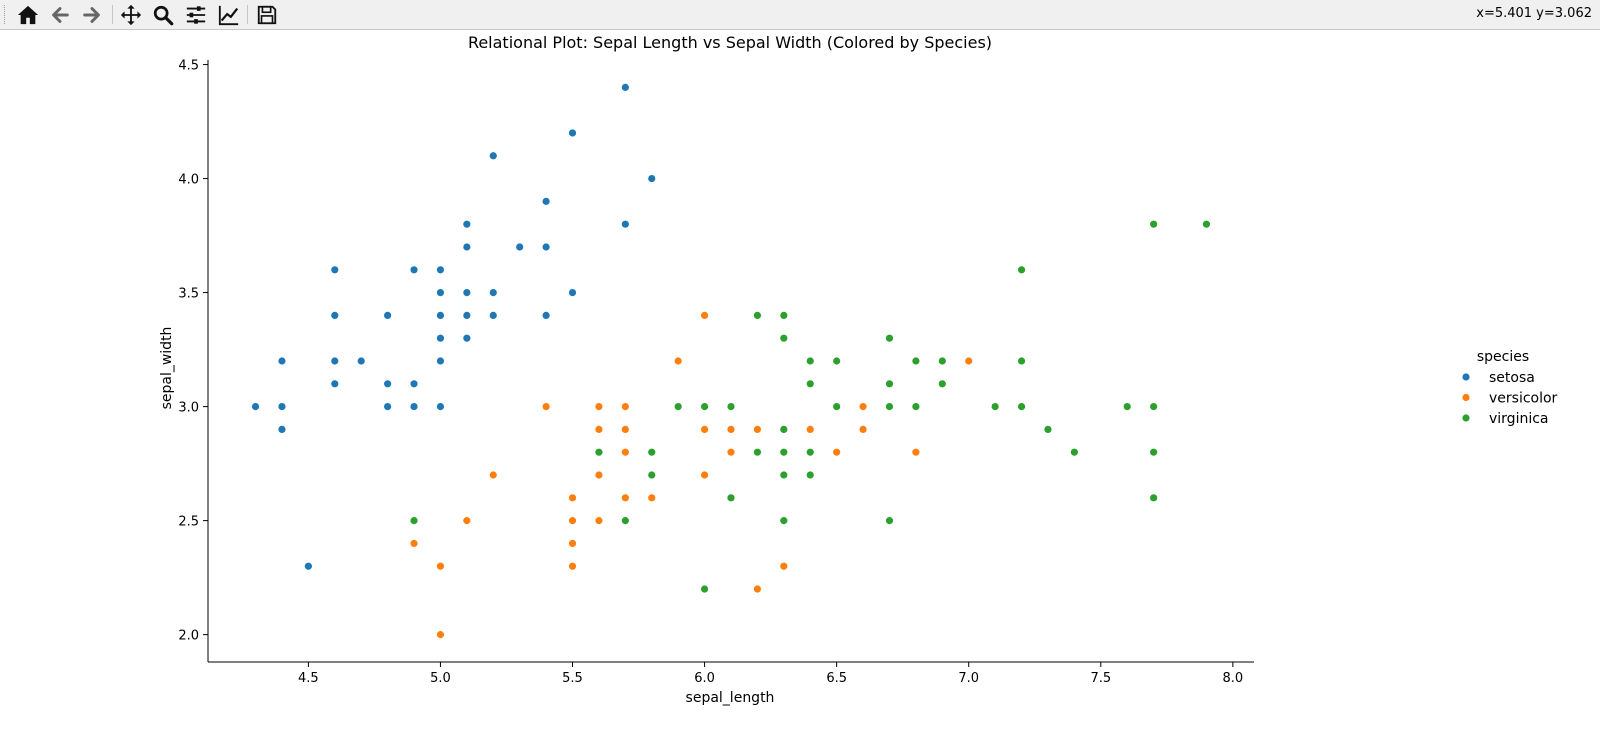  I want to click on legend-label-setosa: setosa, so click(1512, 378).